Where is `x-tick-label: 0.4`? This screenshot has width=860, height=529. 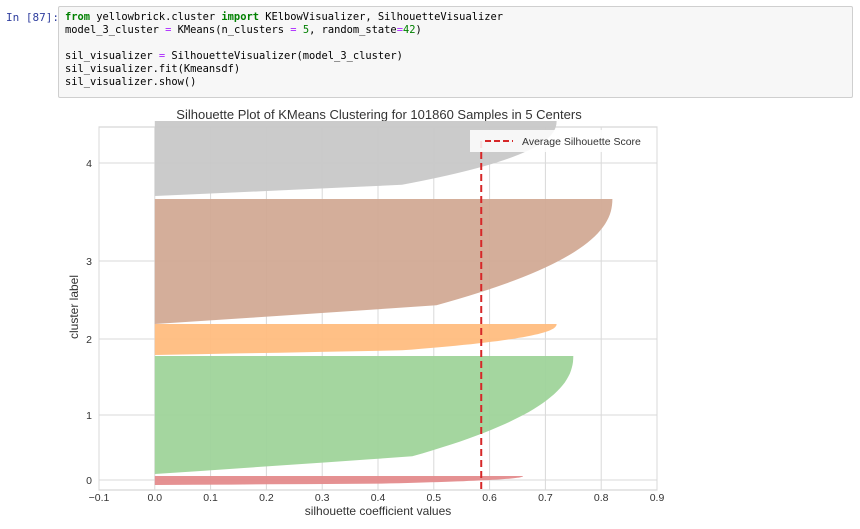
x-tick-label: 0.4 is located at coordinates (378, 498).